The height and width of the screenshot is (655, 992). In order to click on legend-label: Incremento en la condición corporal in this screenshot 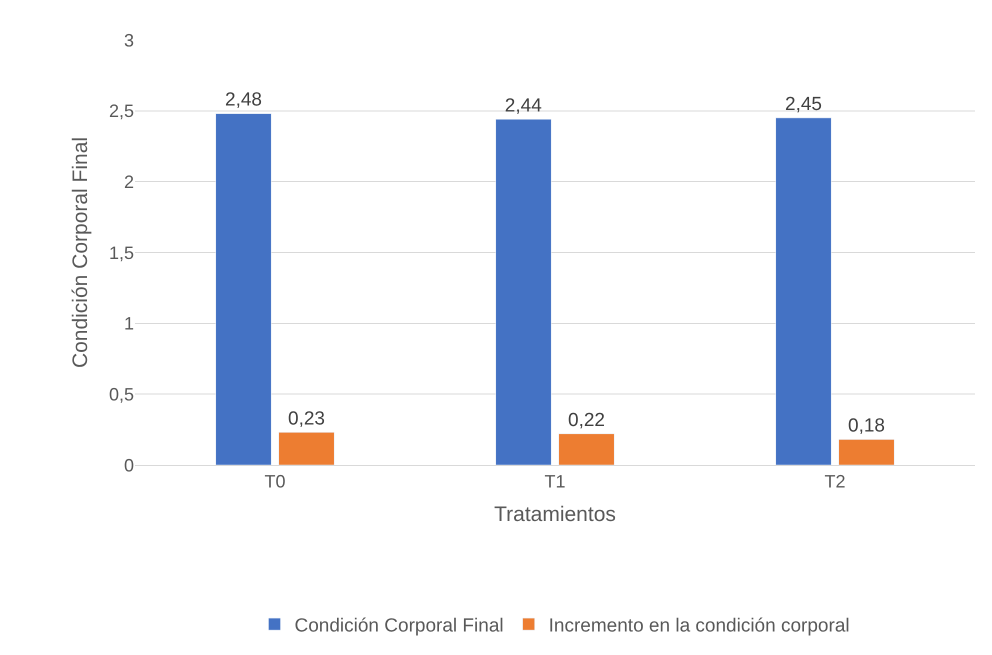, I will do `click(699, 626)`.